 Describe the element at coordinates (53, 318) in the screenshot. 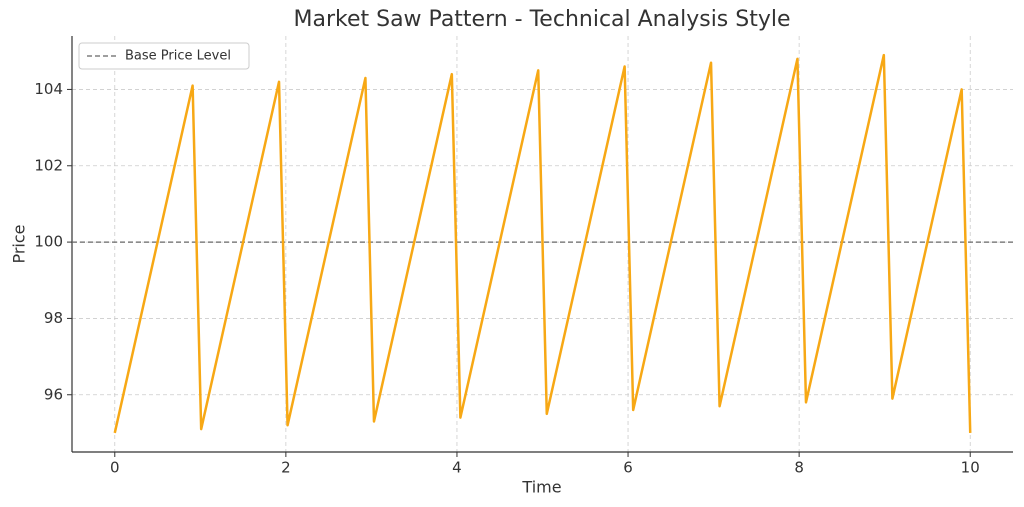

I see `y-tick-label: 98` at that location.